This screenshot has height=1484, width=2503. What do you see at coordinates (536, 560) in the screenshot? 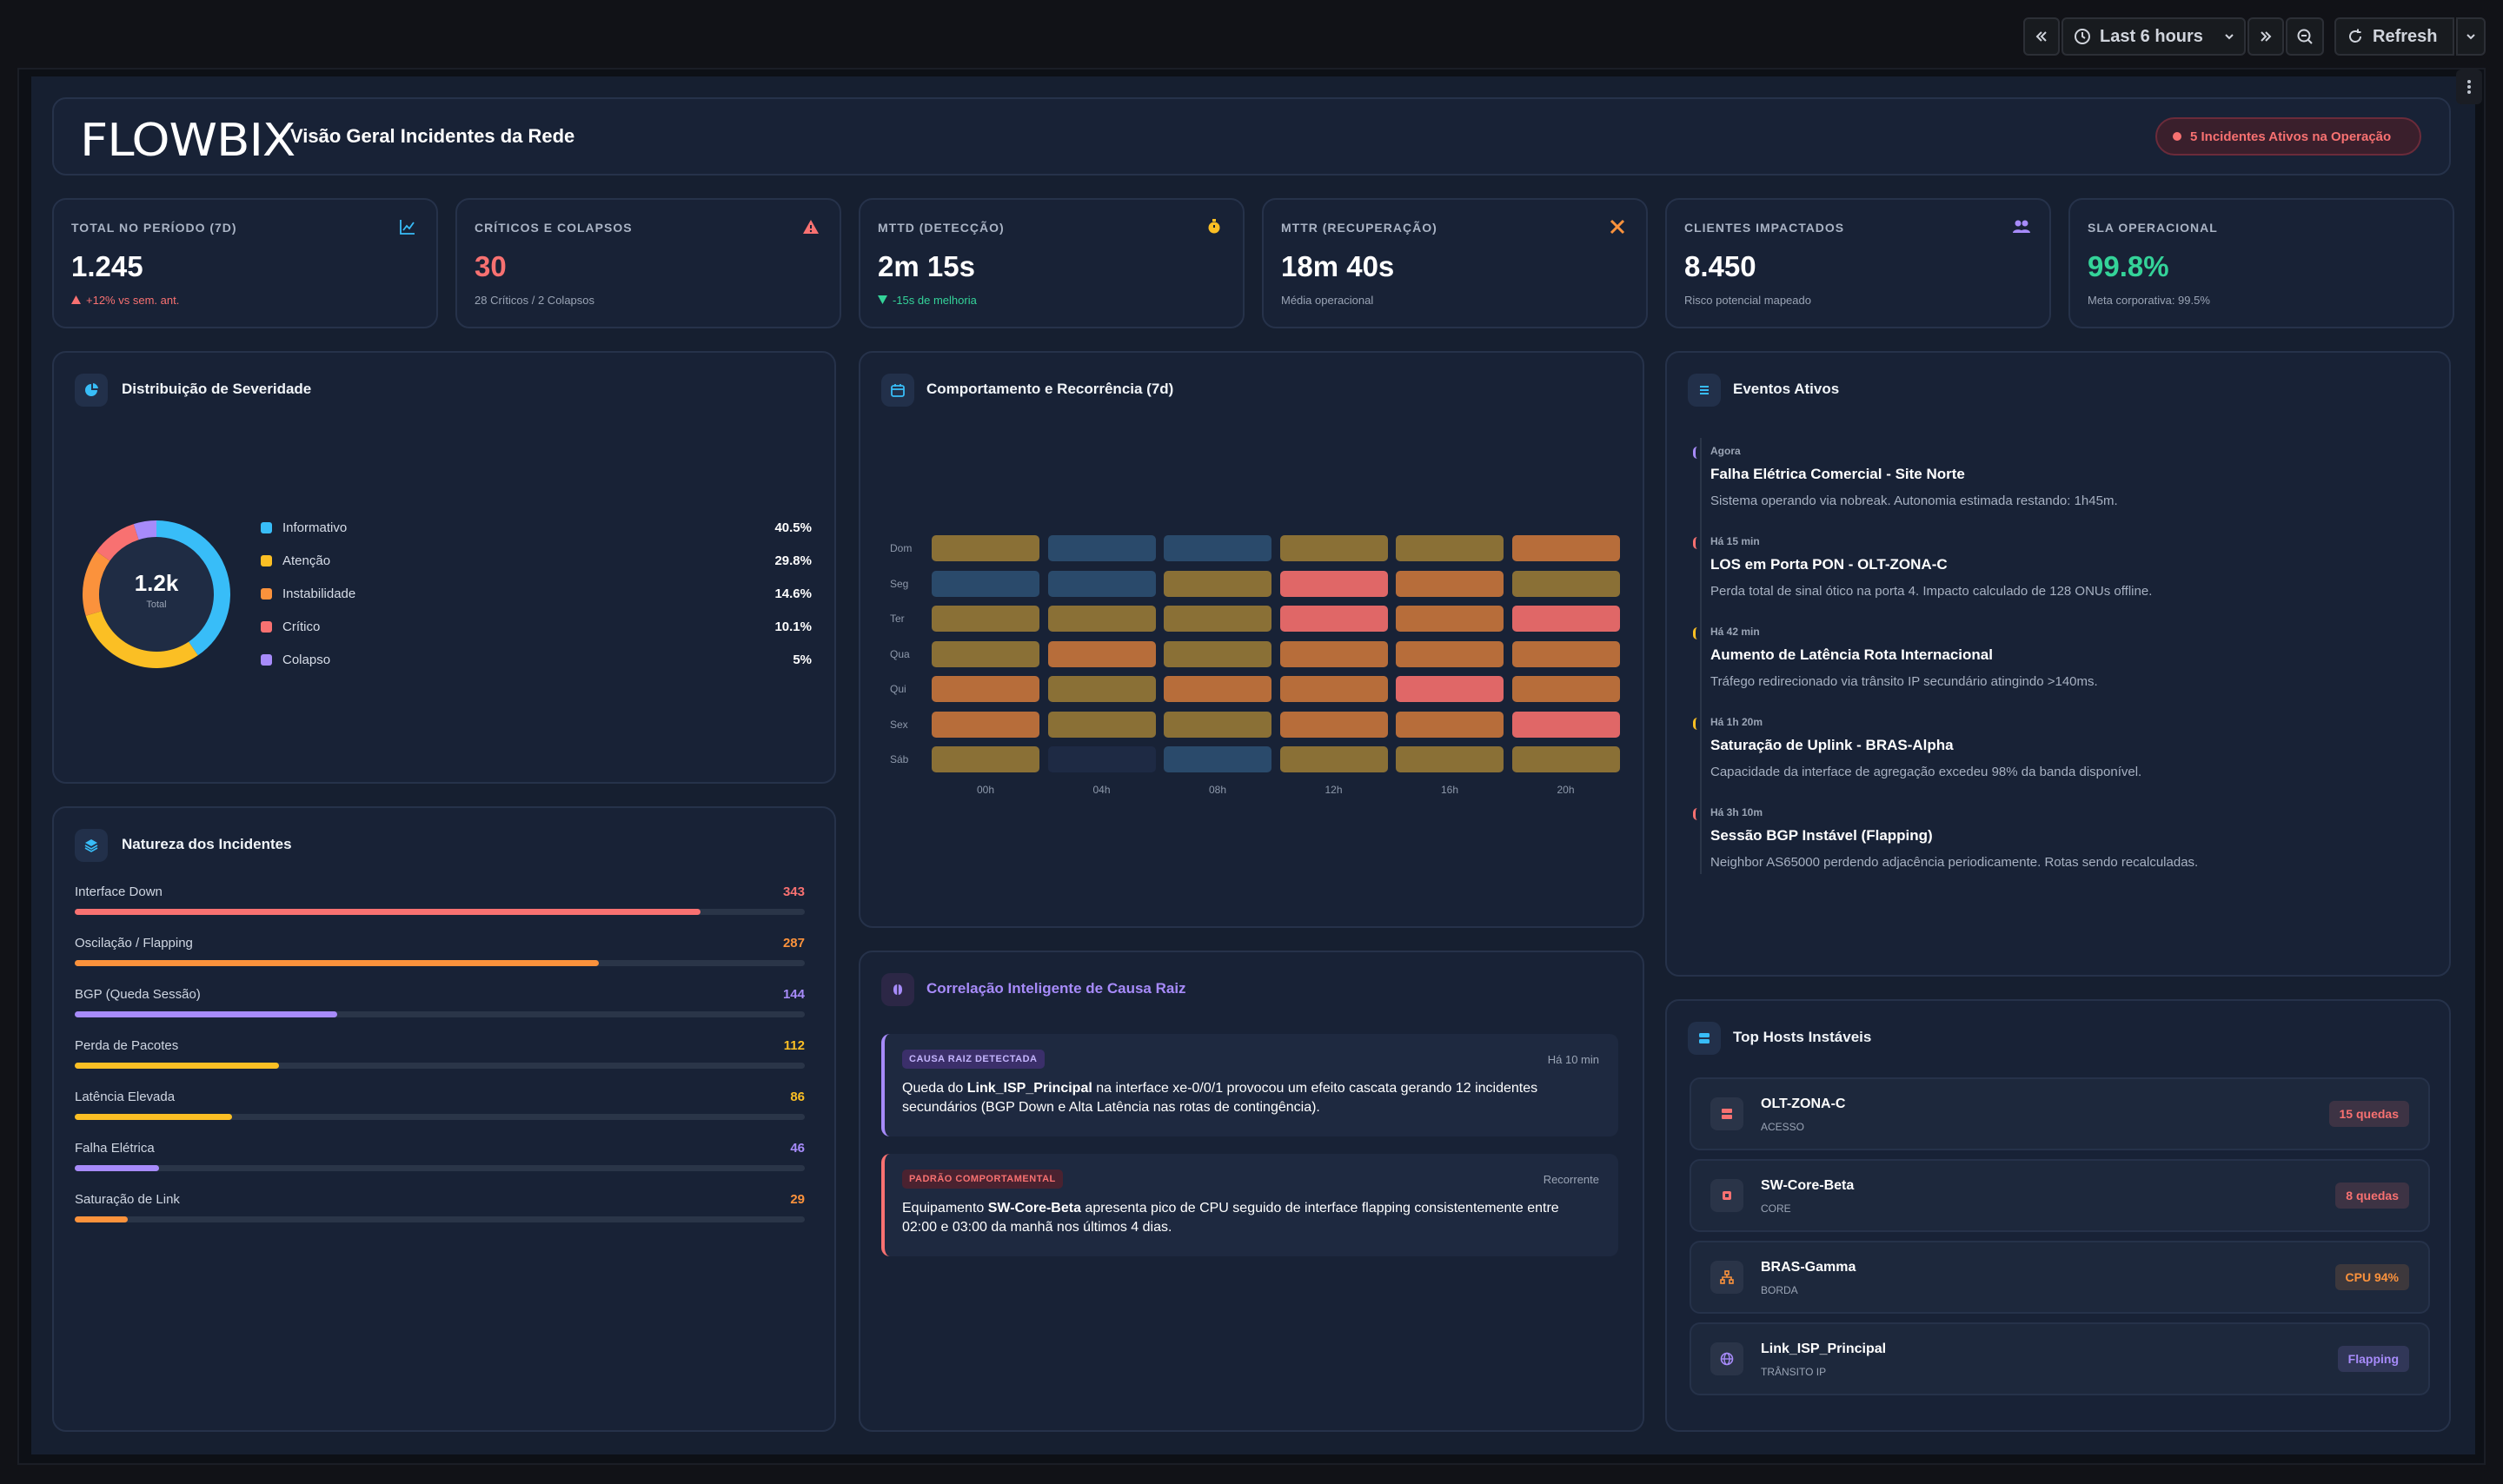
I see `legend-item: Atenção 29.8%` at bounding box center [536, 560].